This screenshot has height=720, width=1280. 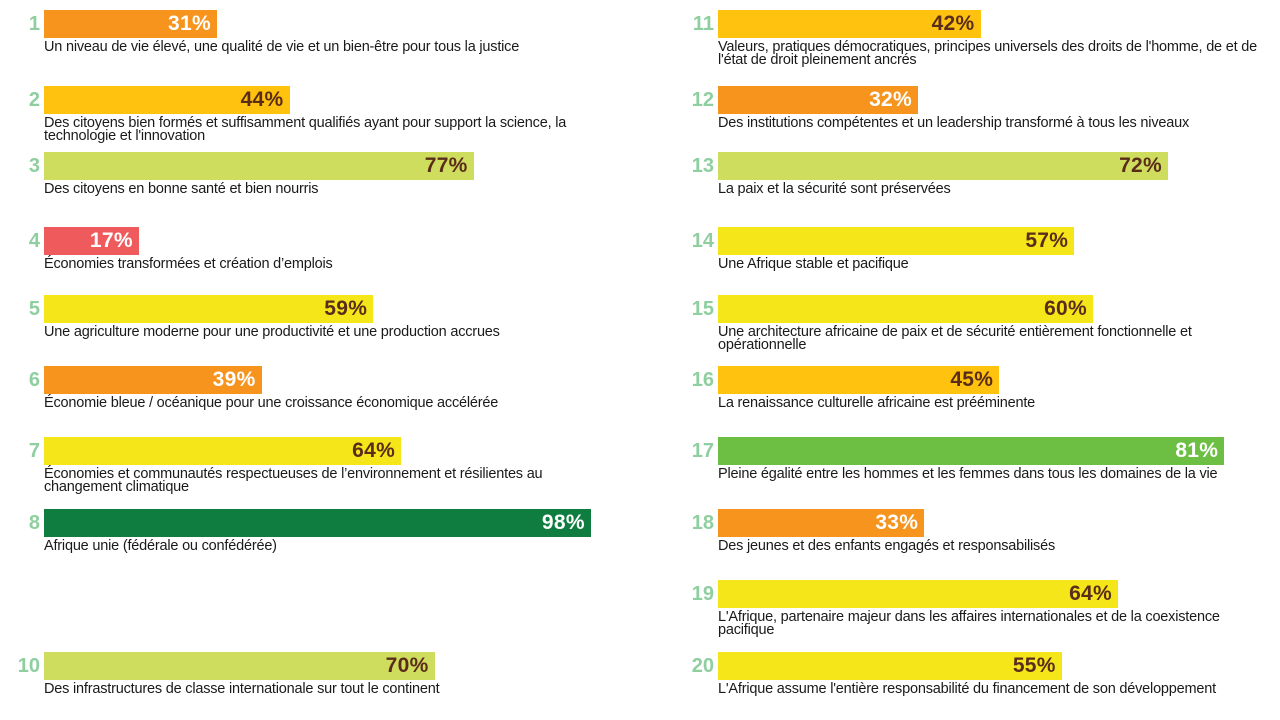 I want to click on goal-percent-label: 70%, so click(x=407, y=665).